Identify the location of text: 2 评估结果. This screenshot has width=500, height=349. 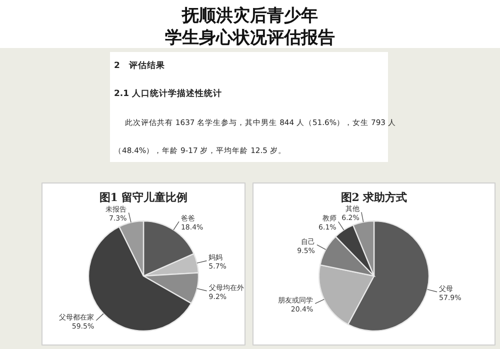
(140, 65).